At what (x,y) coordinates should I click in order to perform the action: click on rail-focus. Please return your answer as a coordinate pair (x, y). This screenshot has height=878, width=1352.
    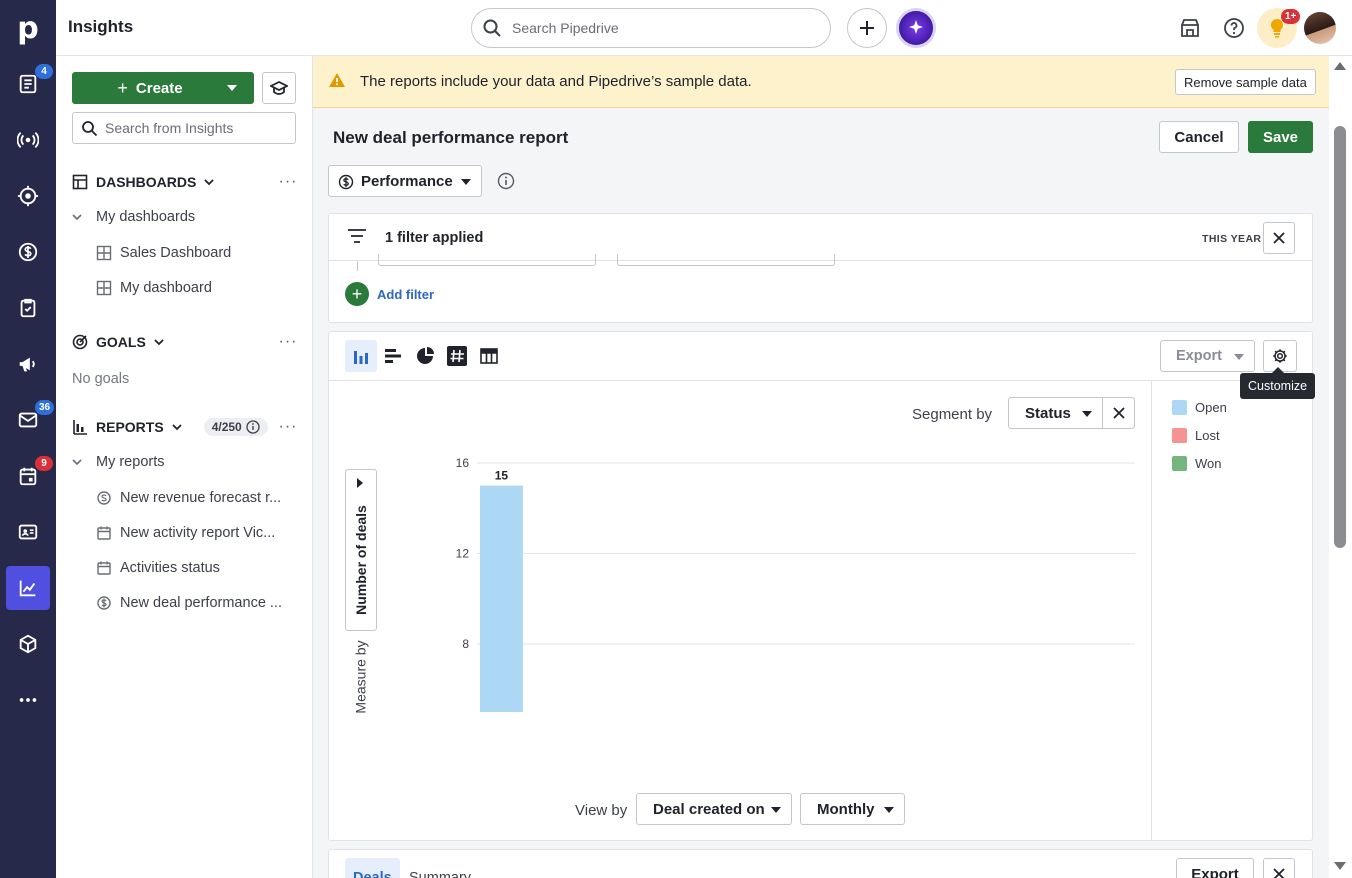
    Looking at the image, I should click on (28, 196).